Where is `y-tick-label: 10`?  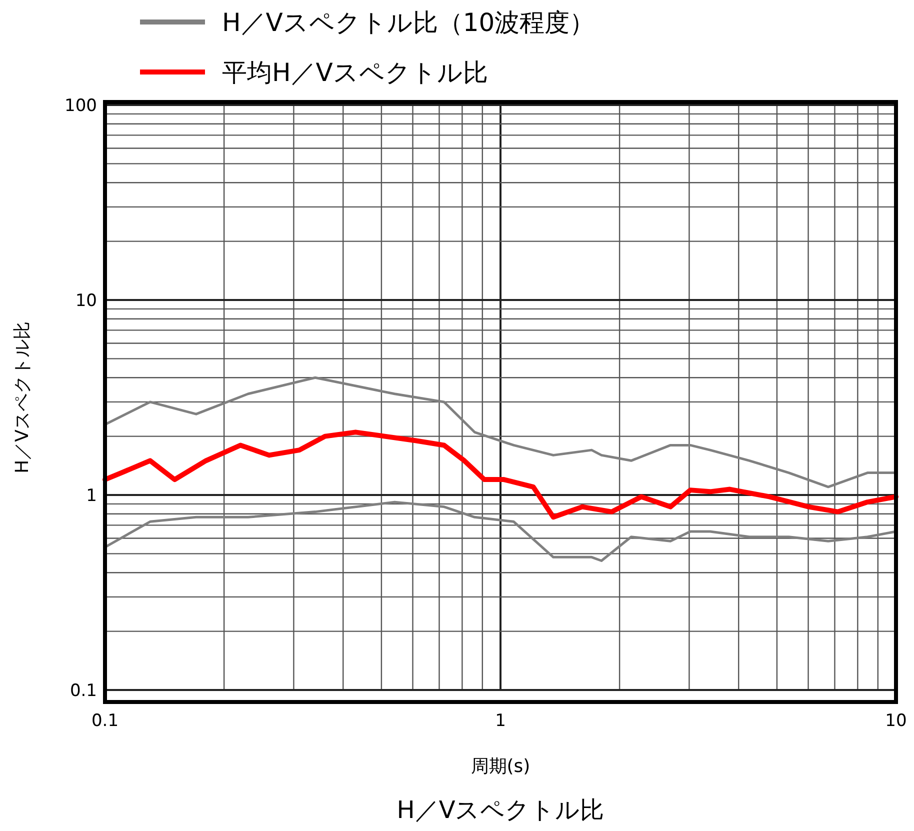
y-tick-label: 10 is located at coordinates (86, 301).